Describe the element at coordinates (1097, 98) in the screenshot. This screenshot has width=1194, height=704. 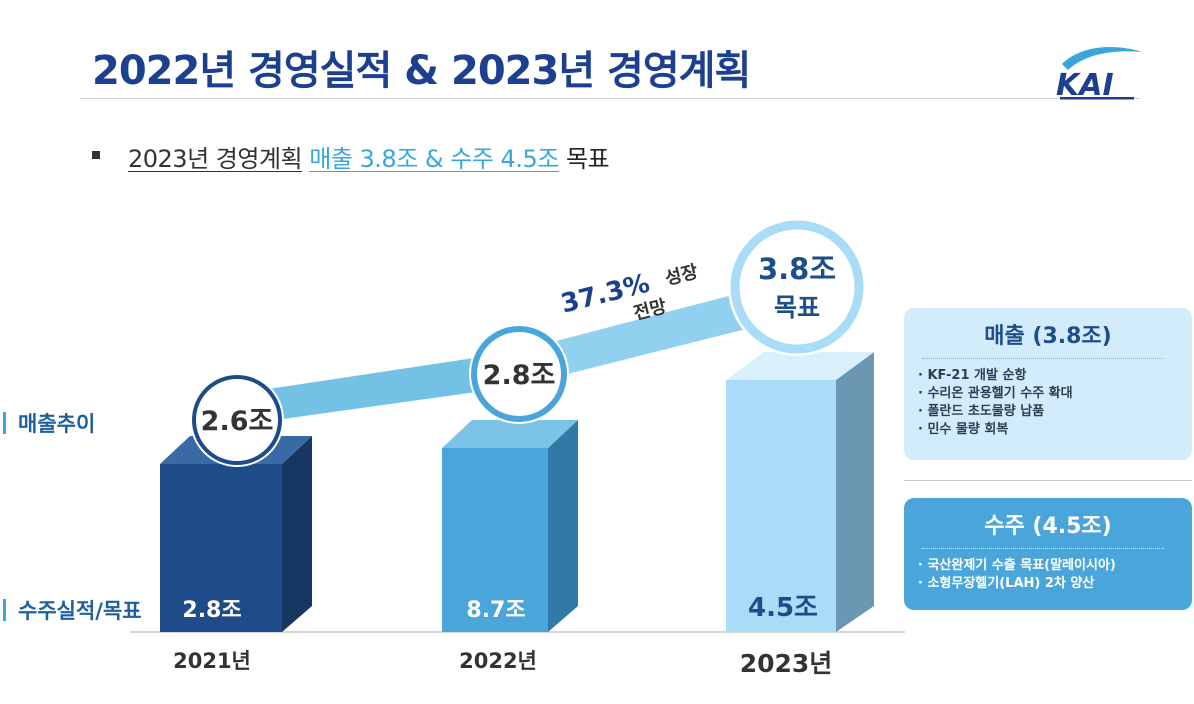
I see `logo-underline` at that location.